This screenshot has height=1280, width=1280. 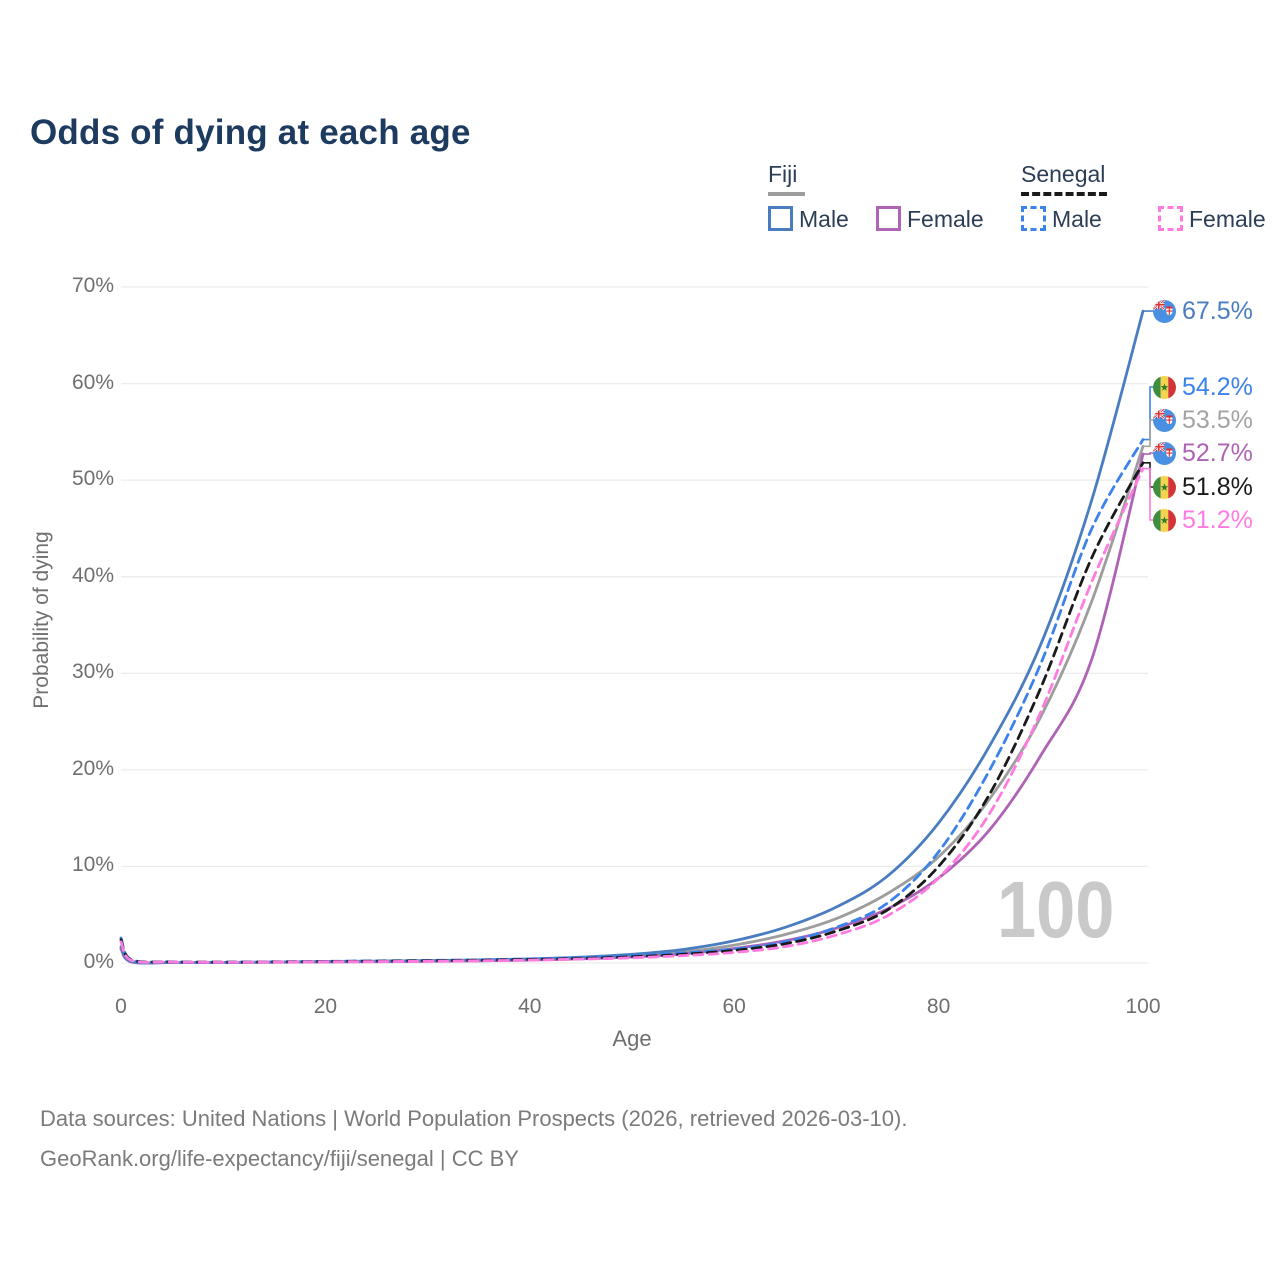 What do you see at coordinates (92, 382) in the screenshot?
I see `y-tick-label: 60%` at bounding box center [92, 382].